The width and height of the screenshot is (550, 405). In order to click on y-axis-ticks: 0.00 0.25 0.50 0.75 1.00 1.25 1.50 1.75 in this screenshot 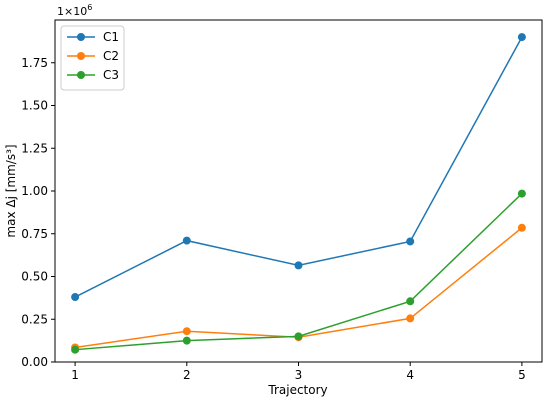, I will do `click(38, 212)`.